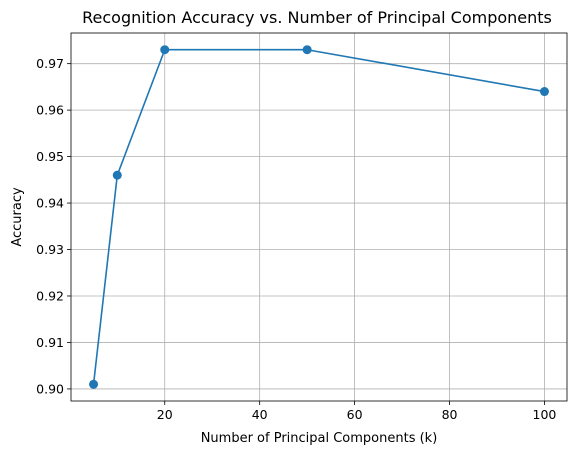 This screenshot has width=576, height=455. I want to click on x-tick-label: 40, so click(260, 414).